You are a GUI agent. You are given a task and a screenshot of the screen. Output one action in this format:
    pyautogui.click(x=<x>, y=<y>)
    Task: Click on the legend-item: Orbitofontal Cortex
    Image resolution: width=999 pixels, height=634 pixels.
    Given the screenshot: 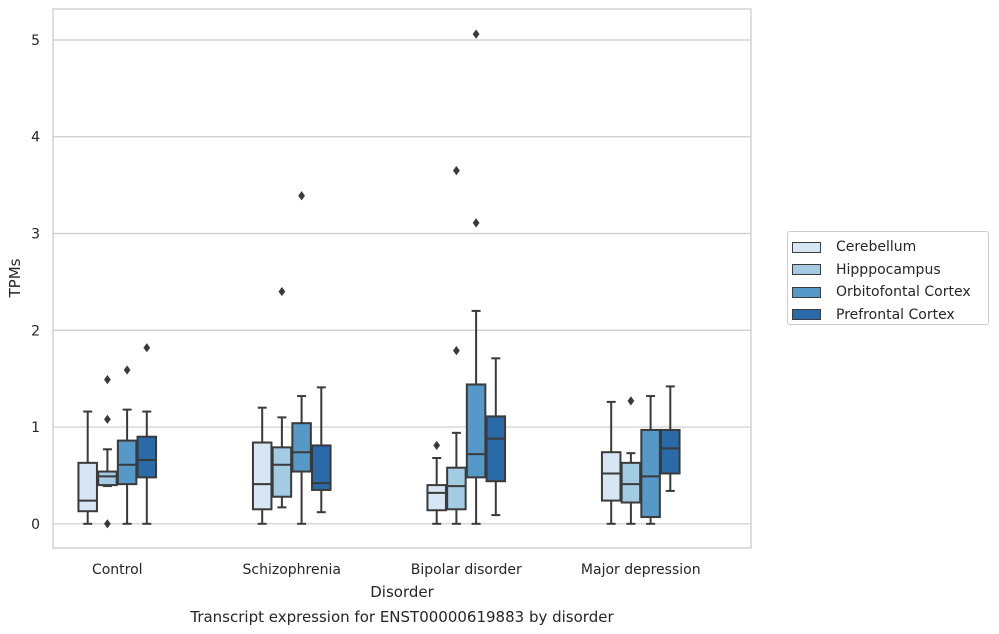 What is the action you would take?
    pyautogui.click(x=890, y=292)
    